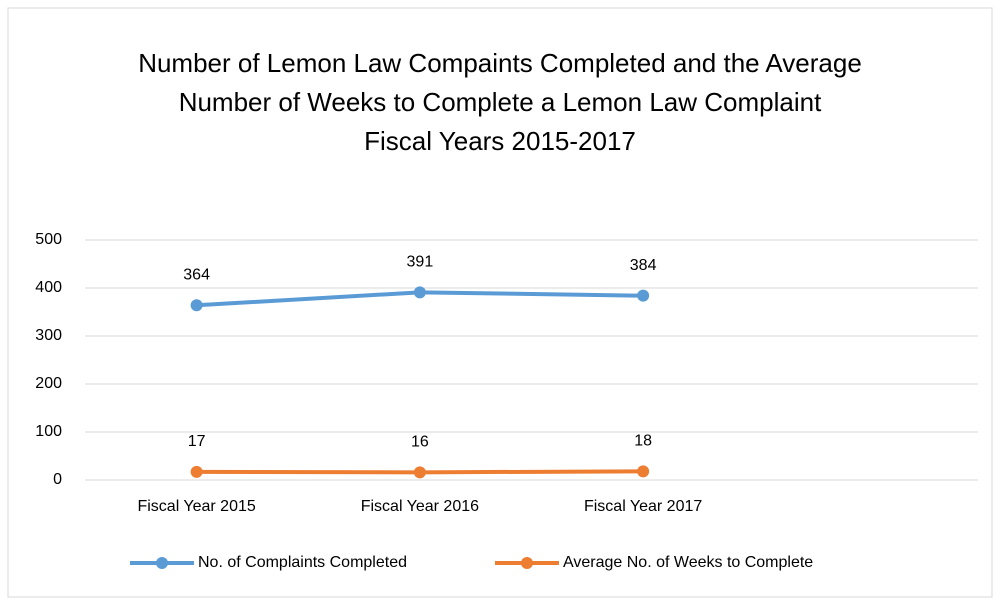 The width and height of the screenshot is (1000, 605). What do you see at coordinates (48, 335) in the screenshot?
I see `y-tick-label: 300` at bounding box center [48, 335].